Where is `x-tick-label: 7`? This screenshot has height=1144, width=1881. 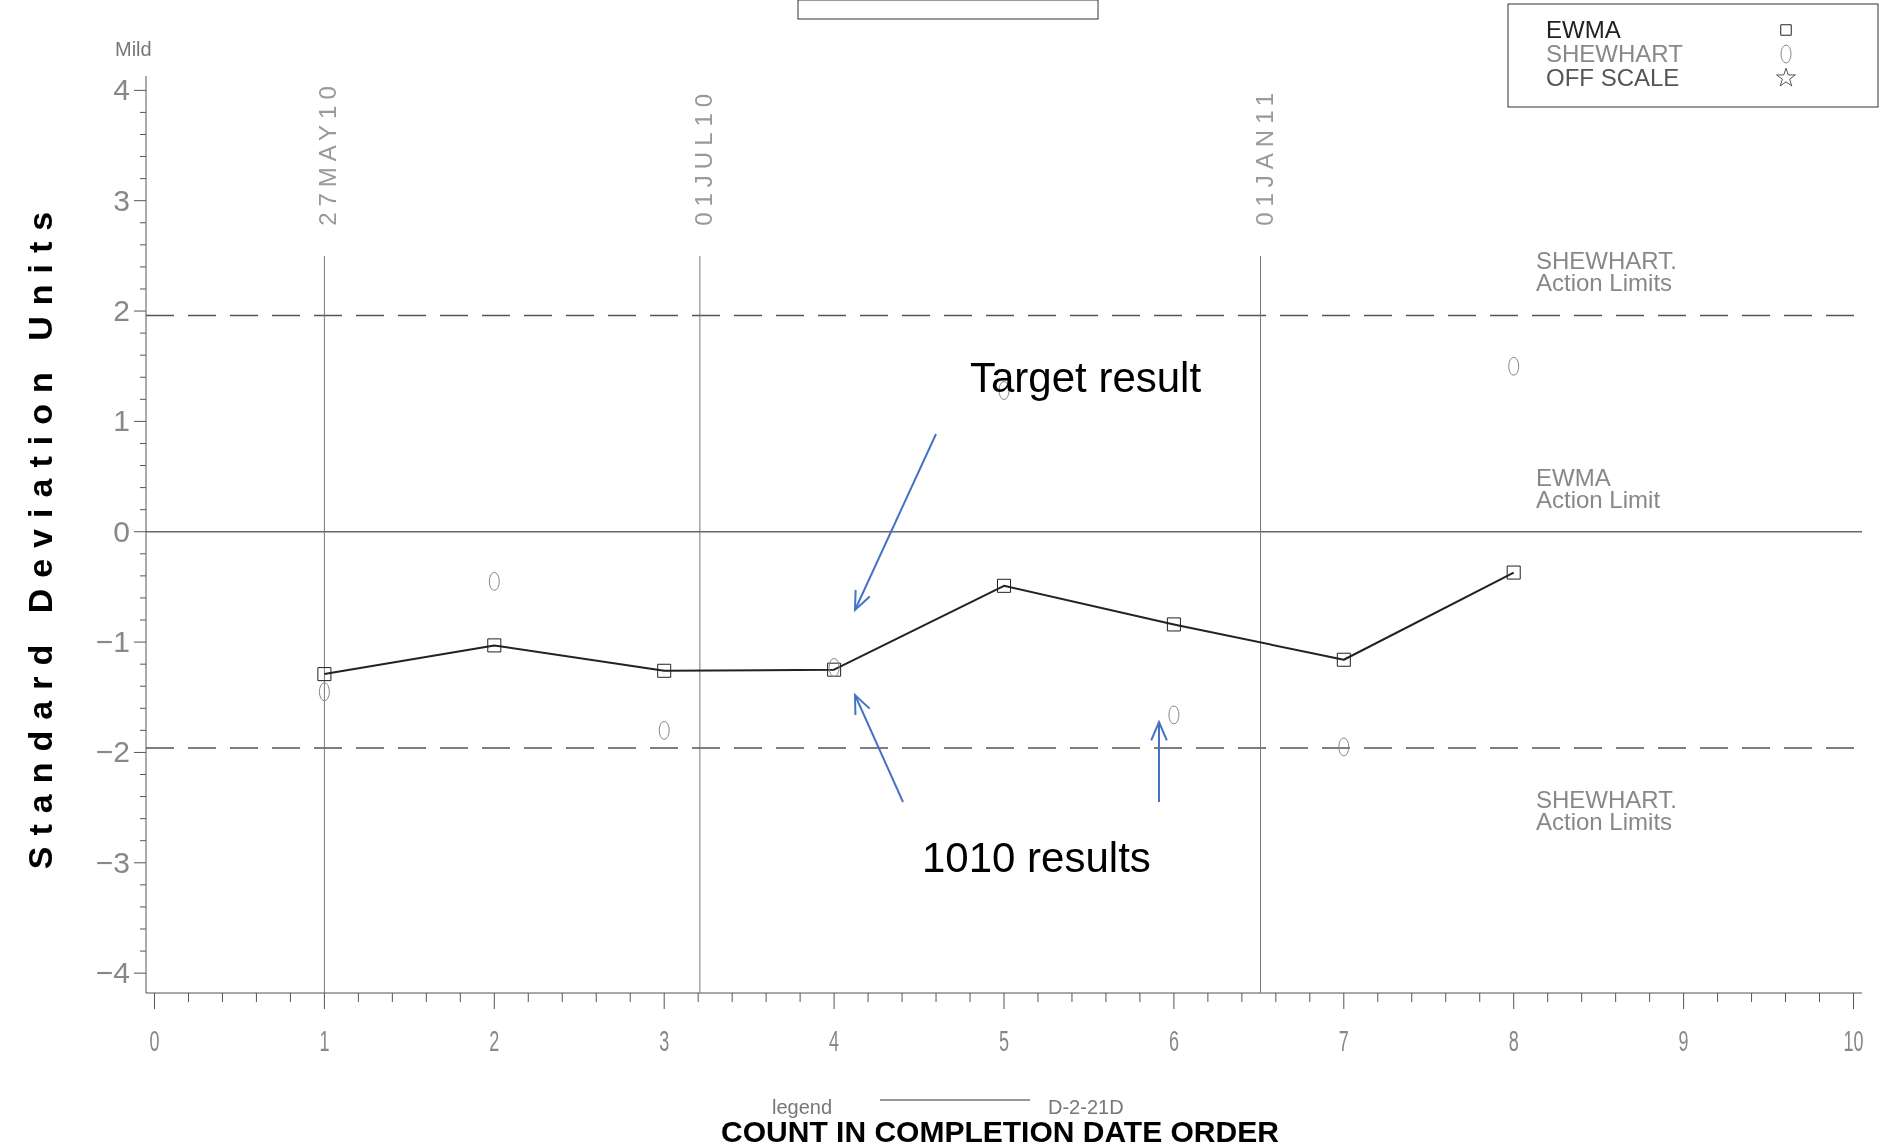 x-tick-label: 7 is located at coordinates (1343, 1041).